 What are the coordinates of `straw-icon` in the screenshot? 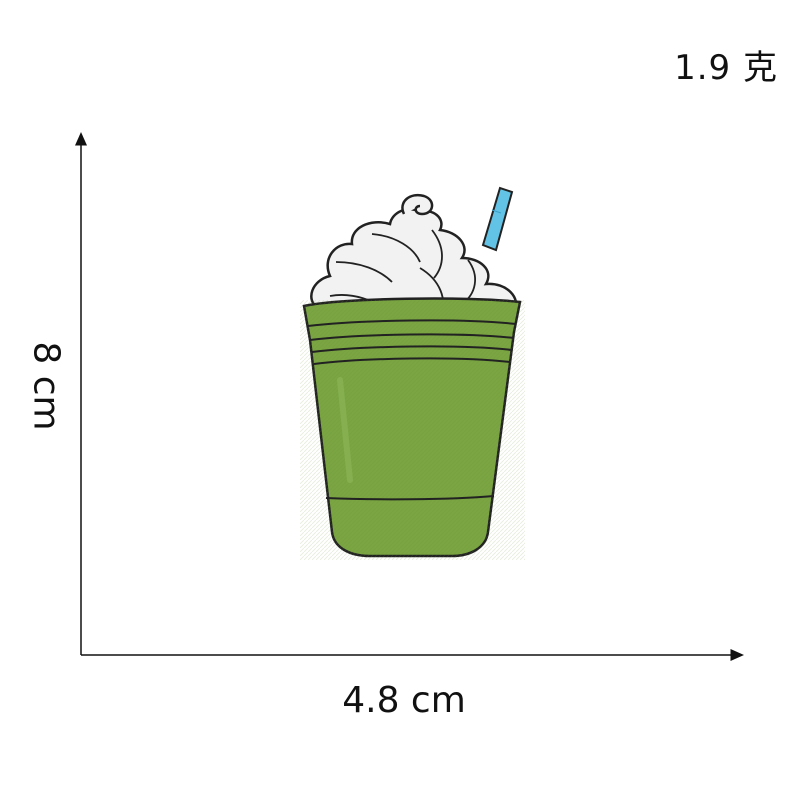 It's located at (497, 219).